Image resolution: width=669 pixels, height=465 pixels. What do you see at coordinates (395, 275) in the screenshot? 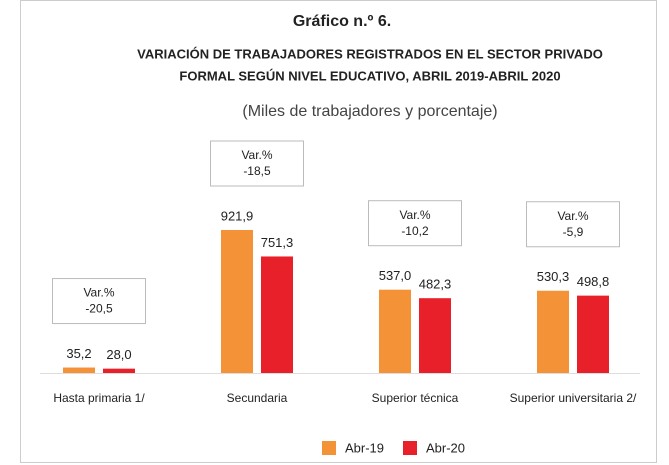
I see `value-label: 537,0` at bounding box center [395, 275].